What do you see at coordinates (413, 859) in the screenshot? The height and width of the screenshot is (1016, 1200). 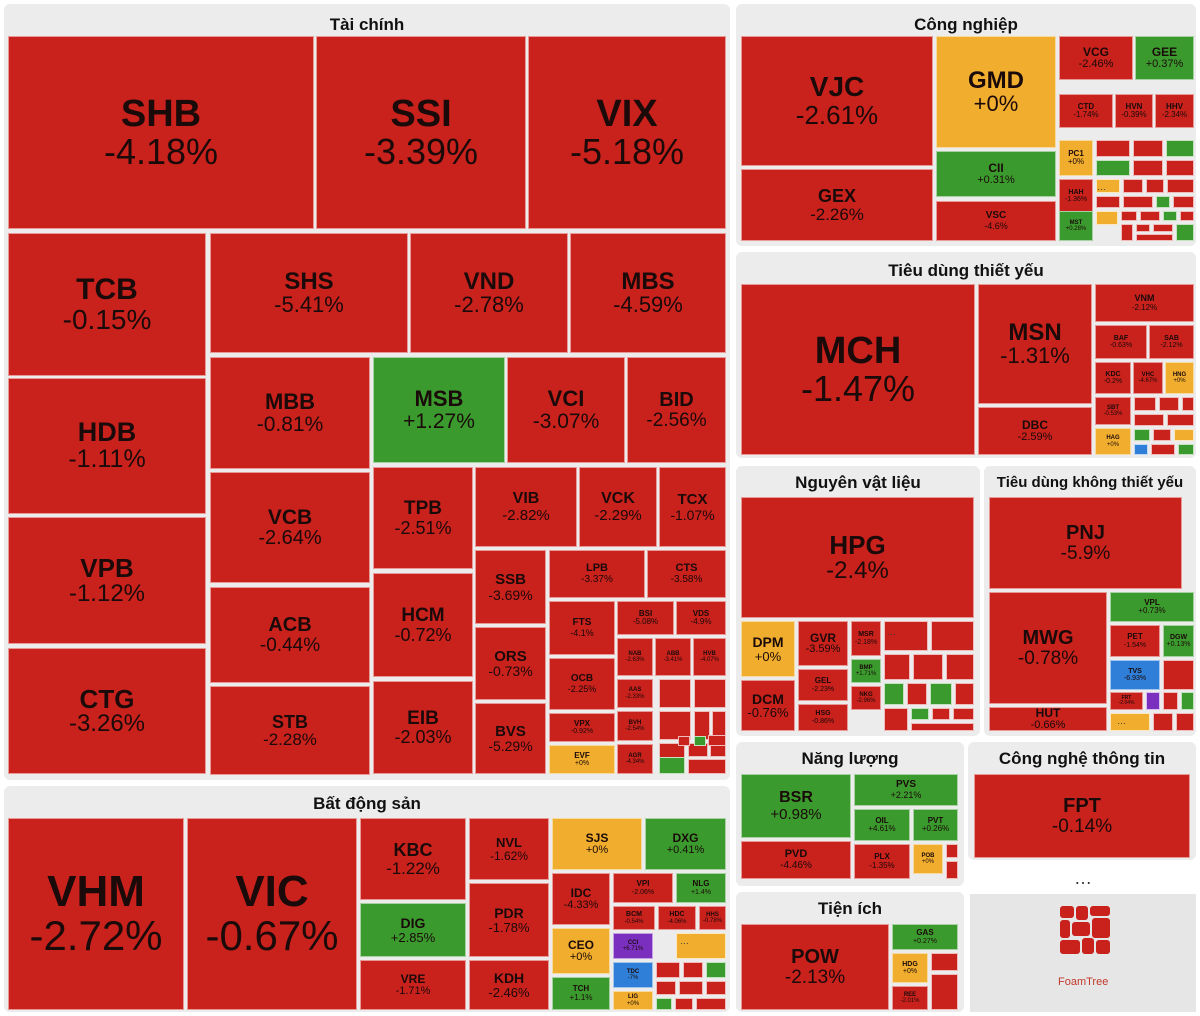 I see `stock-tile-kbc: KBC -1.22%` at bounding box center [413, 859].